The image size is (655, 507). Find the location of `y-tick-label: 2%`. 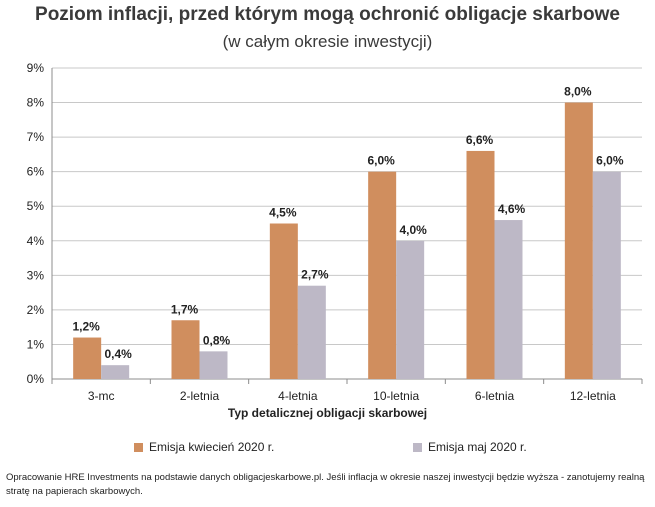

y-tick-label: 2% is located at coordinates (36, 310).